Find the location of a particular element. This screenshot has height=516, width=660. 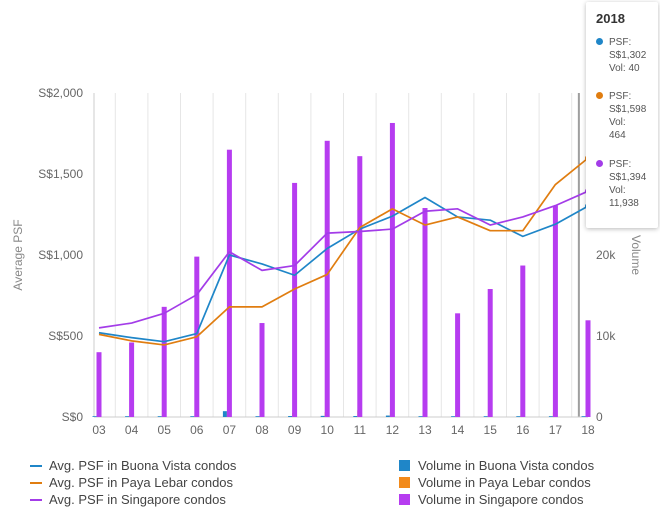

legend-label: Avg. PSF in Buona Vista condos is located at coordinates (143, 465).